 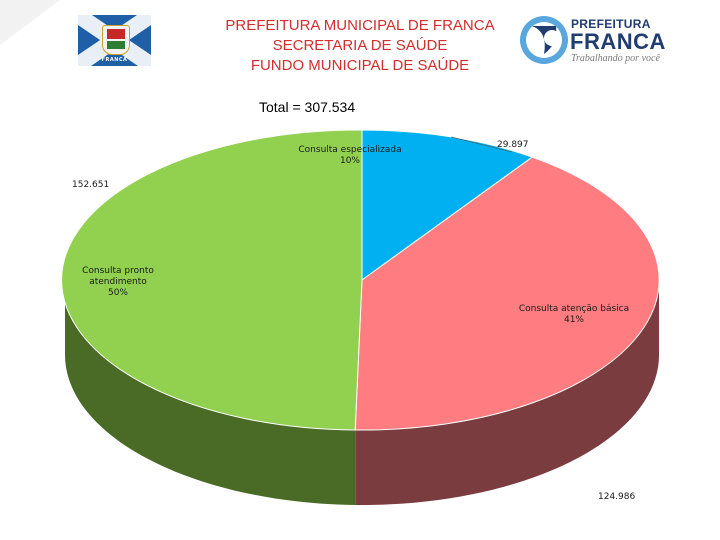 I want to click on header-line-2: SECRETARIA DE SAÚDE, so click(x=360, y=45).